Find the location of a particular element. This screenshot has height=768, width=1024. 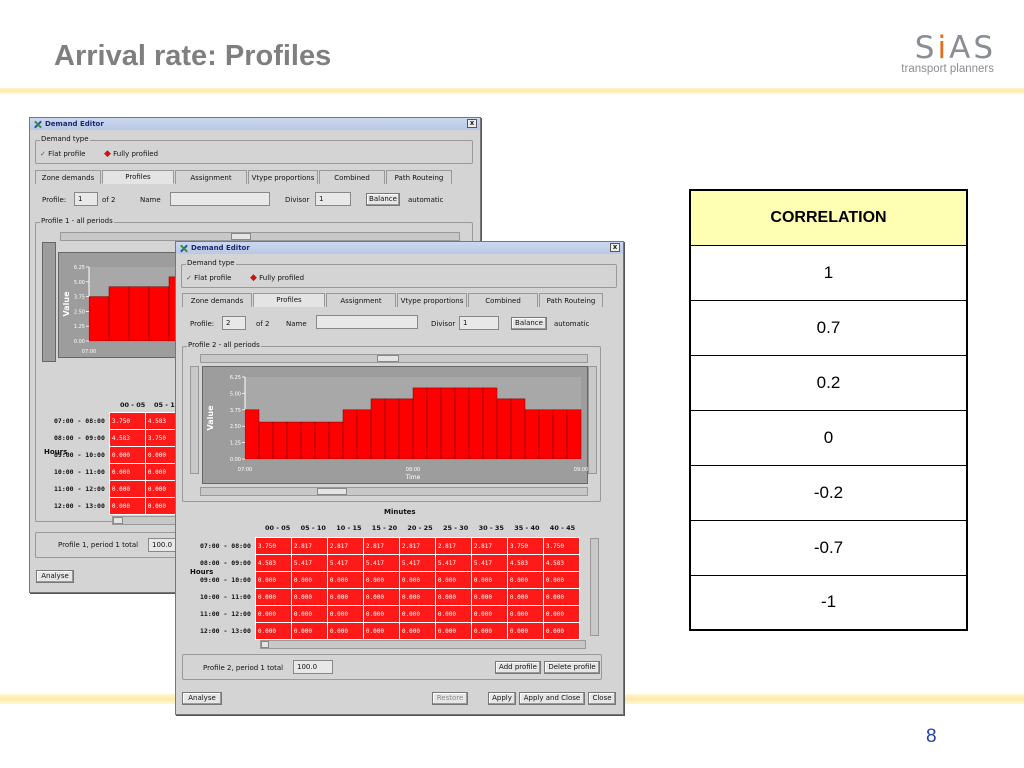

tab-vtype-proportions: Vtype proportions is located at coordinates (283, 177).